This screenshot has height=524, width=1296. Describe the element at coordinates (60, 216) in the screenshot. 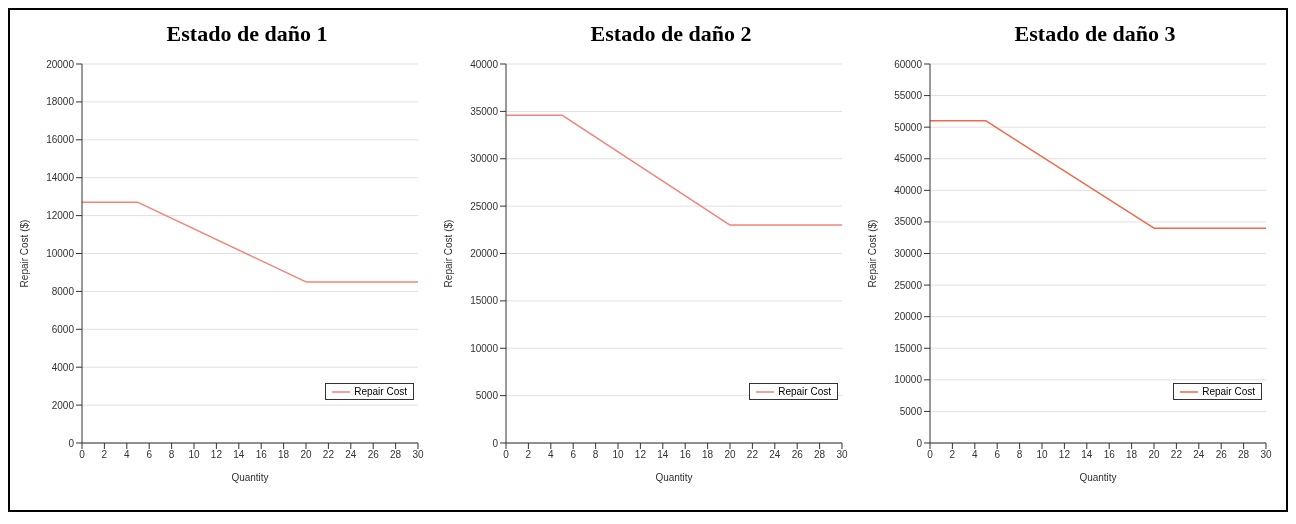

I see `y-tick-label: 12000` at that location.